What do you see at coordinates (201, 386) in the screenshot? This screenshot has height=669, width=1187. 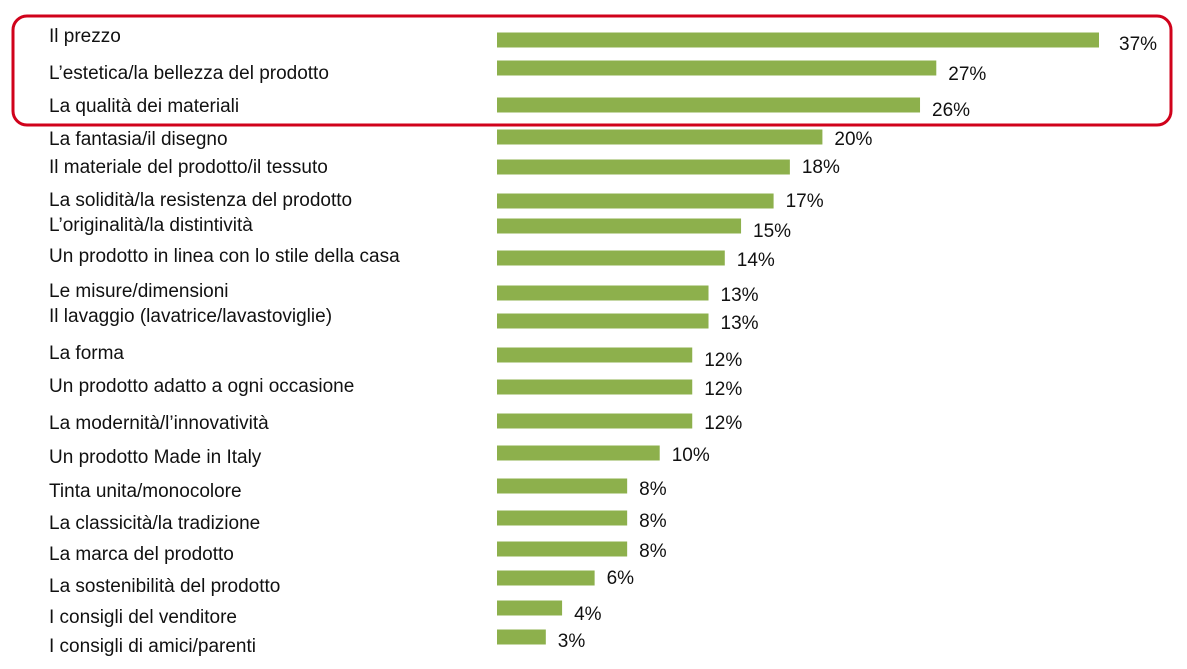 I see `category-label: Un prodotto adatto a ogni occasione` at bounding box center [201, 386].